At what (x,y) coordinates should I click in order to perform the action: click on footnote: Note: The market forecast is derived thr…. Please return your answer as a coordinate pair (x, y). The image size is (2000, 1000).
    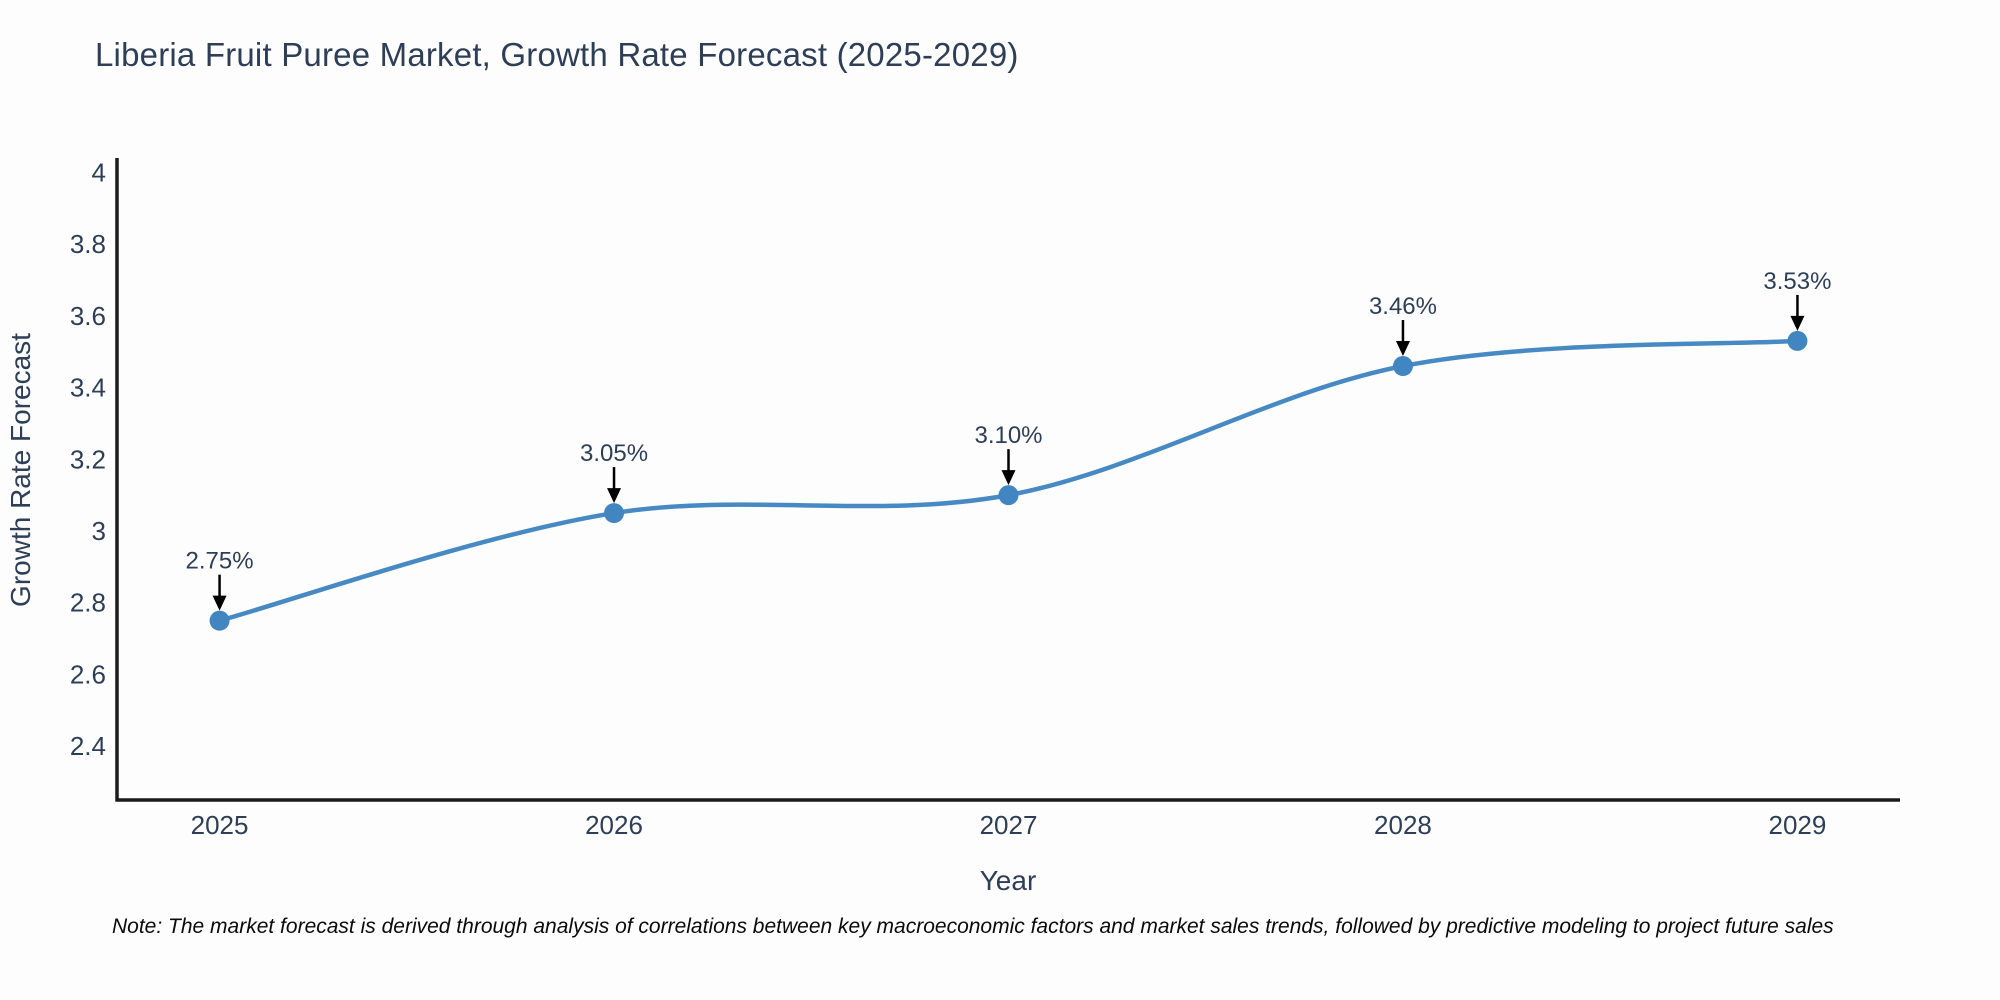
    Looking at the image, I should click on (973, 926).